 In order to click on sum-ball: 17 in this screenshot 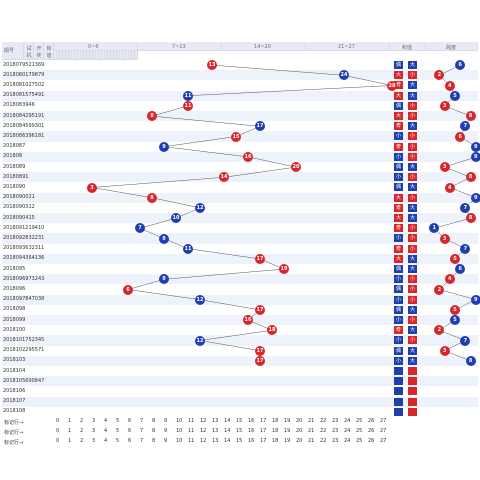, I will do `click(260, 360)`.